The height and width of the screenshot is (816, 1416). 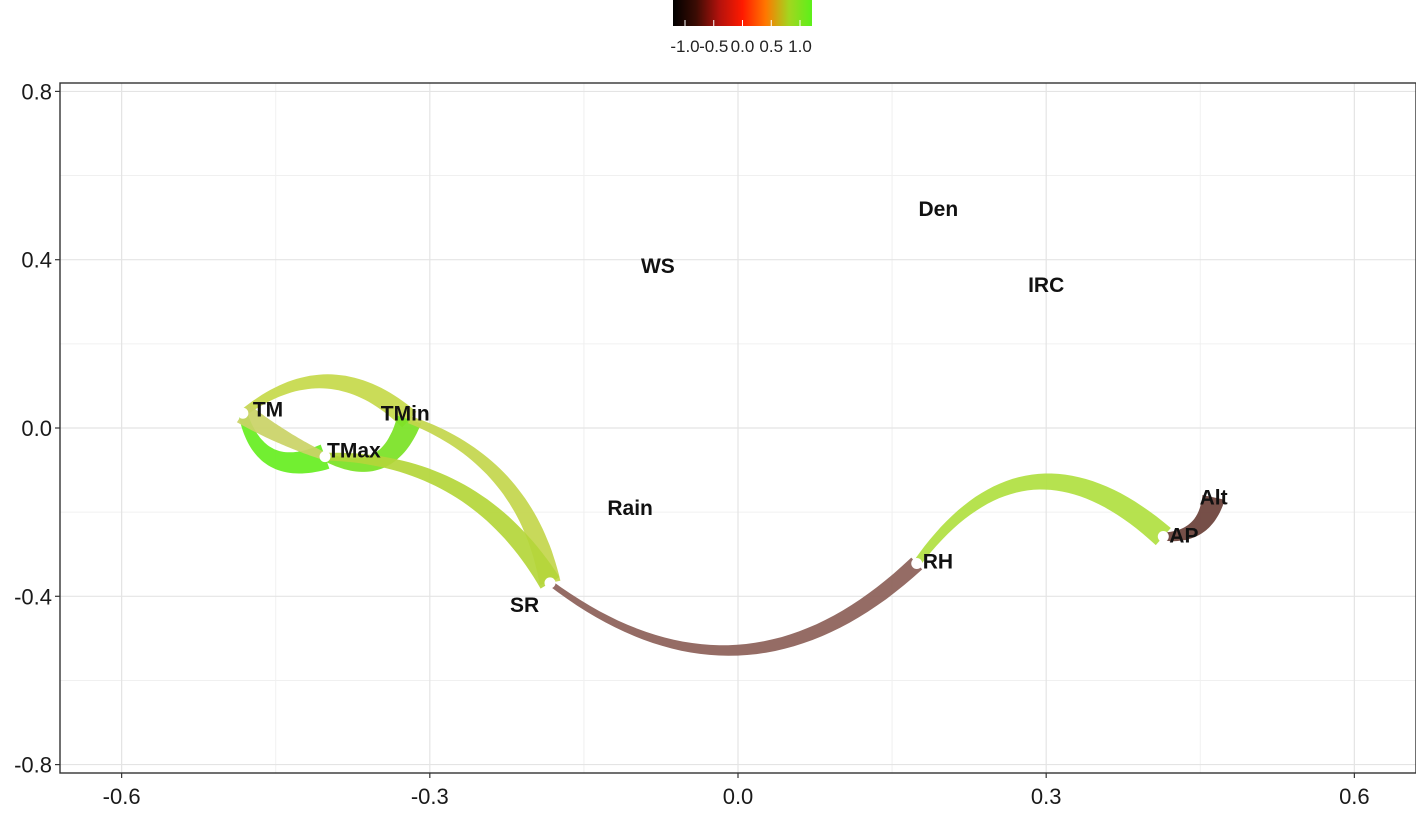 I want to click on node-point-ap, so click(x=1163, y=537).